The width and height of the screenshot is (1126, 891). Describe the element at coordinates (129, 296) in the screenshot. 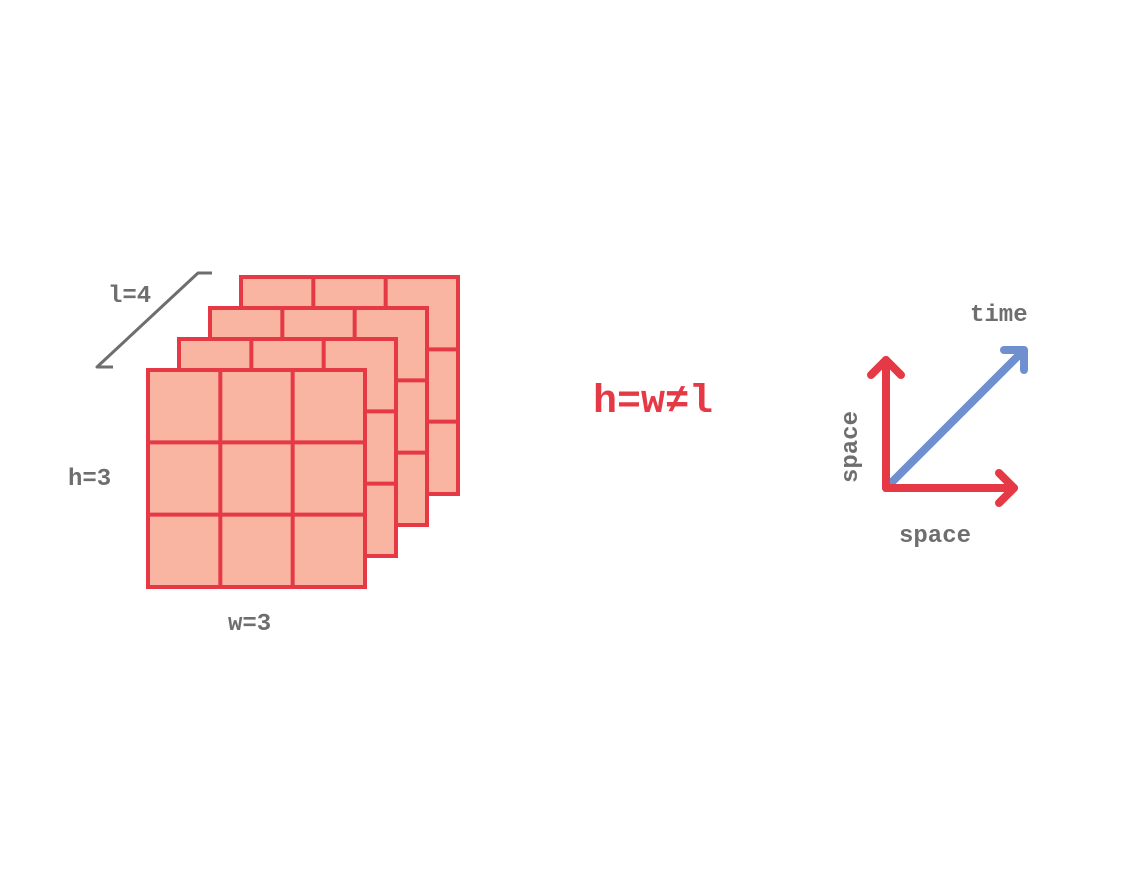

I see `depth-label: l=4` at that location.